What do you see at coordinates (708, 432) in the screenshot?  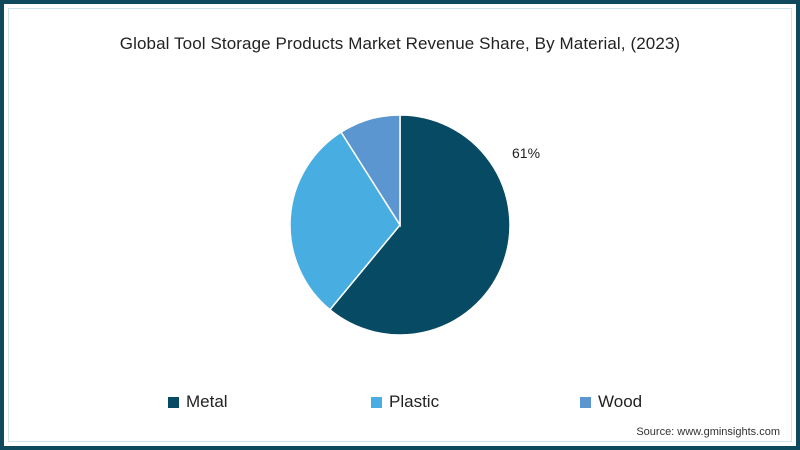 I see `source-note: Source: www.gminsights.com` at bounding box center [708, 432].